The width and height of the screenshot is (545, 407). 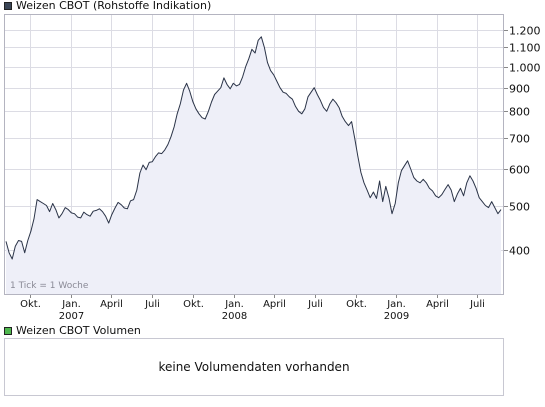 I want to click on no-volume-message: keine Volumendaten vorhanden, so click(x=254, y=367).